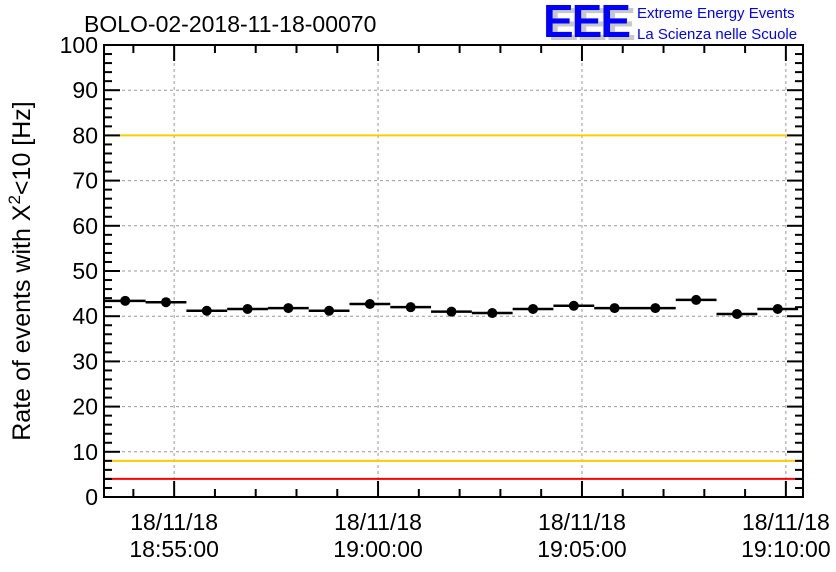  What do you see at coordinates (85, 181) in the screenshot?
I see `y-tick-label: 70` at bounding box center [85, 181].